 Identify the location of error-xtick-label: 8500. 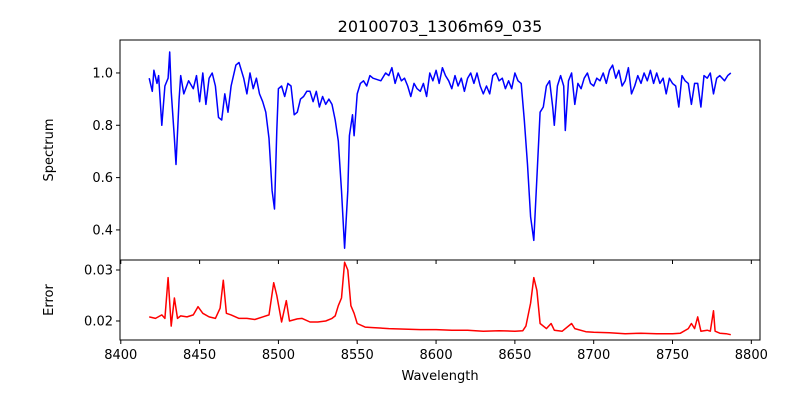
(278, 355).